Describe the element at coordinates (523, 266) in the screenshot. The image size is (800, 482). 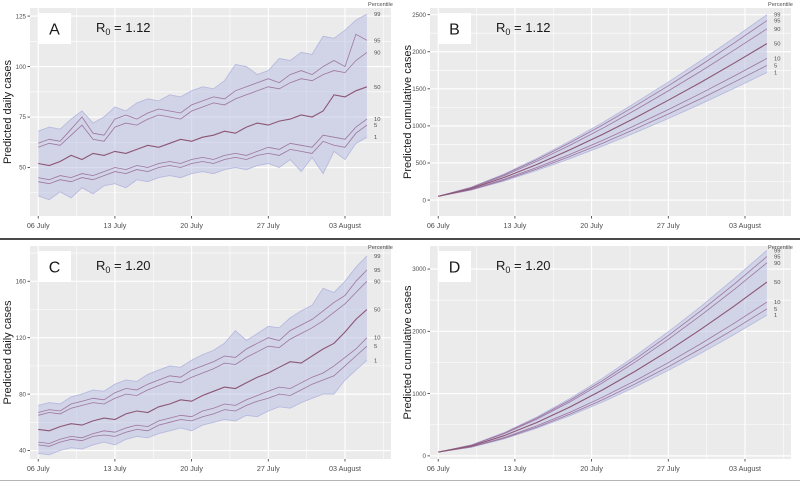
I see `r0-annotation: R0 = 1.20` at that location.